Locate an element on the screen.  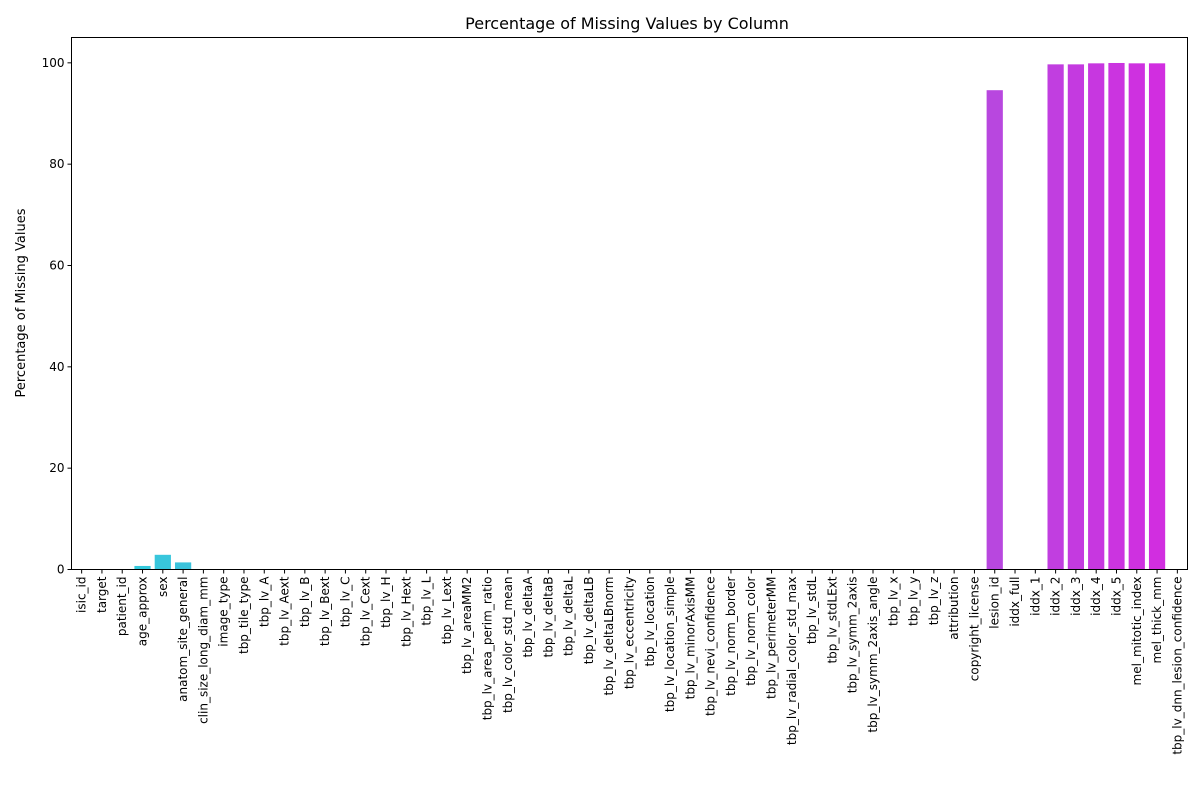
x-tick-label: tbp_lv_Aext is located at coordinates (285, 611).